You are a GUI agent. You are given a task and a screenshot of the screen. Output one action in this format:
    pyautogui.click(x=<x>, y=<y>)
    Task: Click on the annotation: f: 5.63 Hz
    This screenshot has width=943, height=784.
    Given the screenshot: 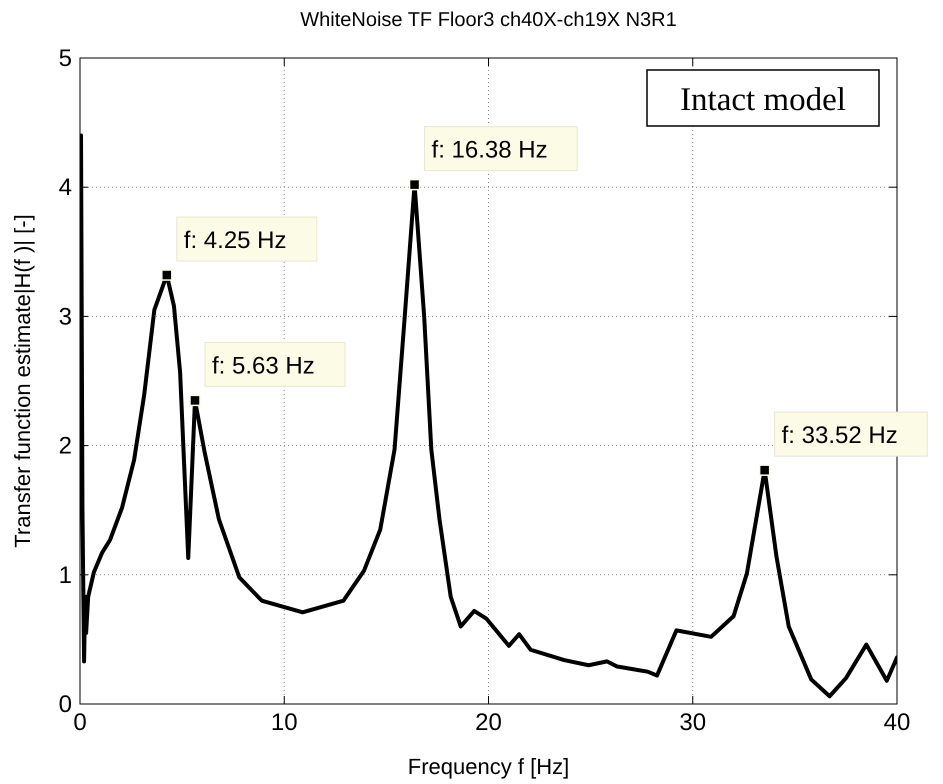 What is the action you would take?
    pyautogui.click(x=263, y=366)
    